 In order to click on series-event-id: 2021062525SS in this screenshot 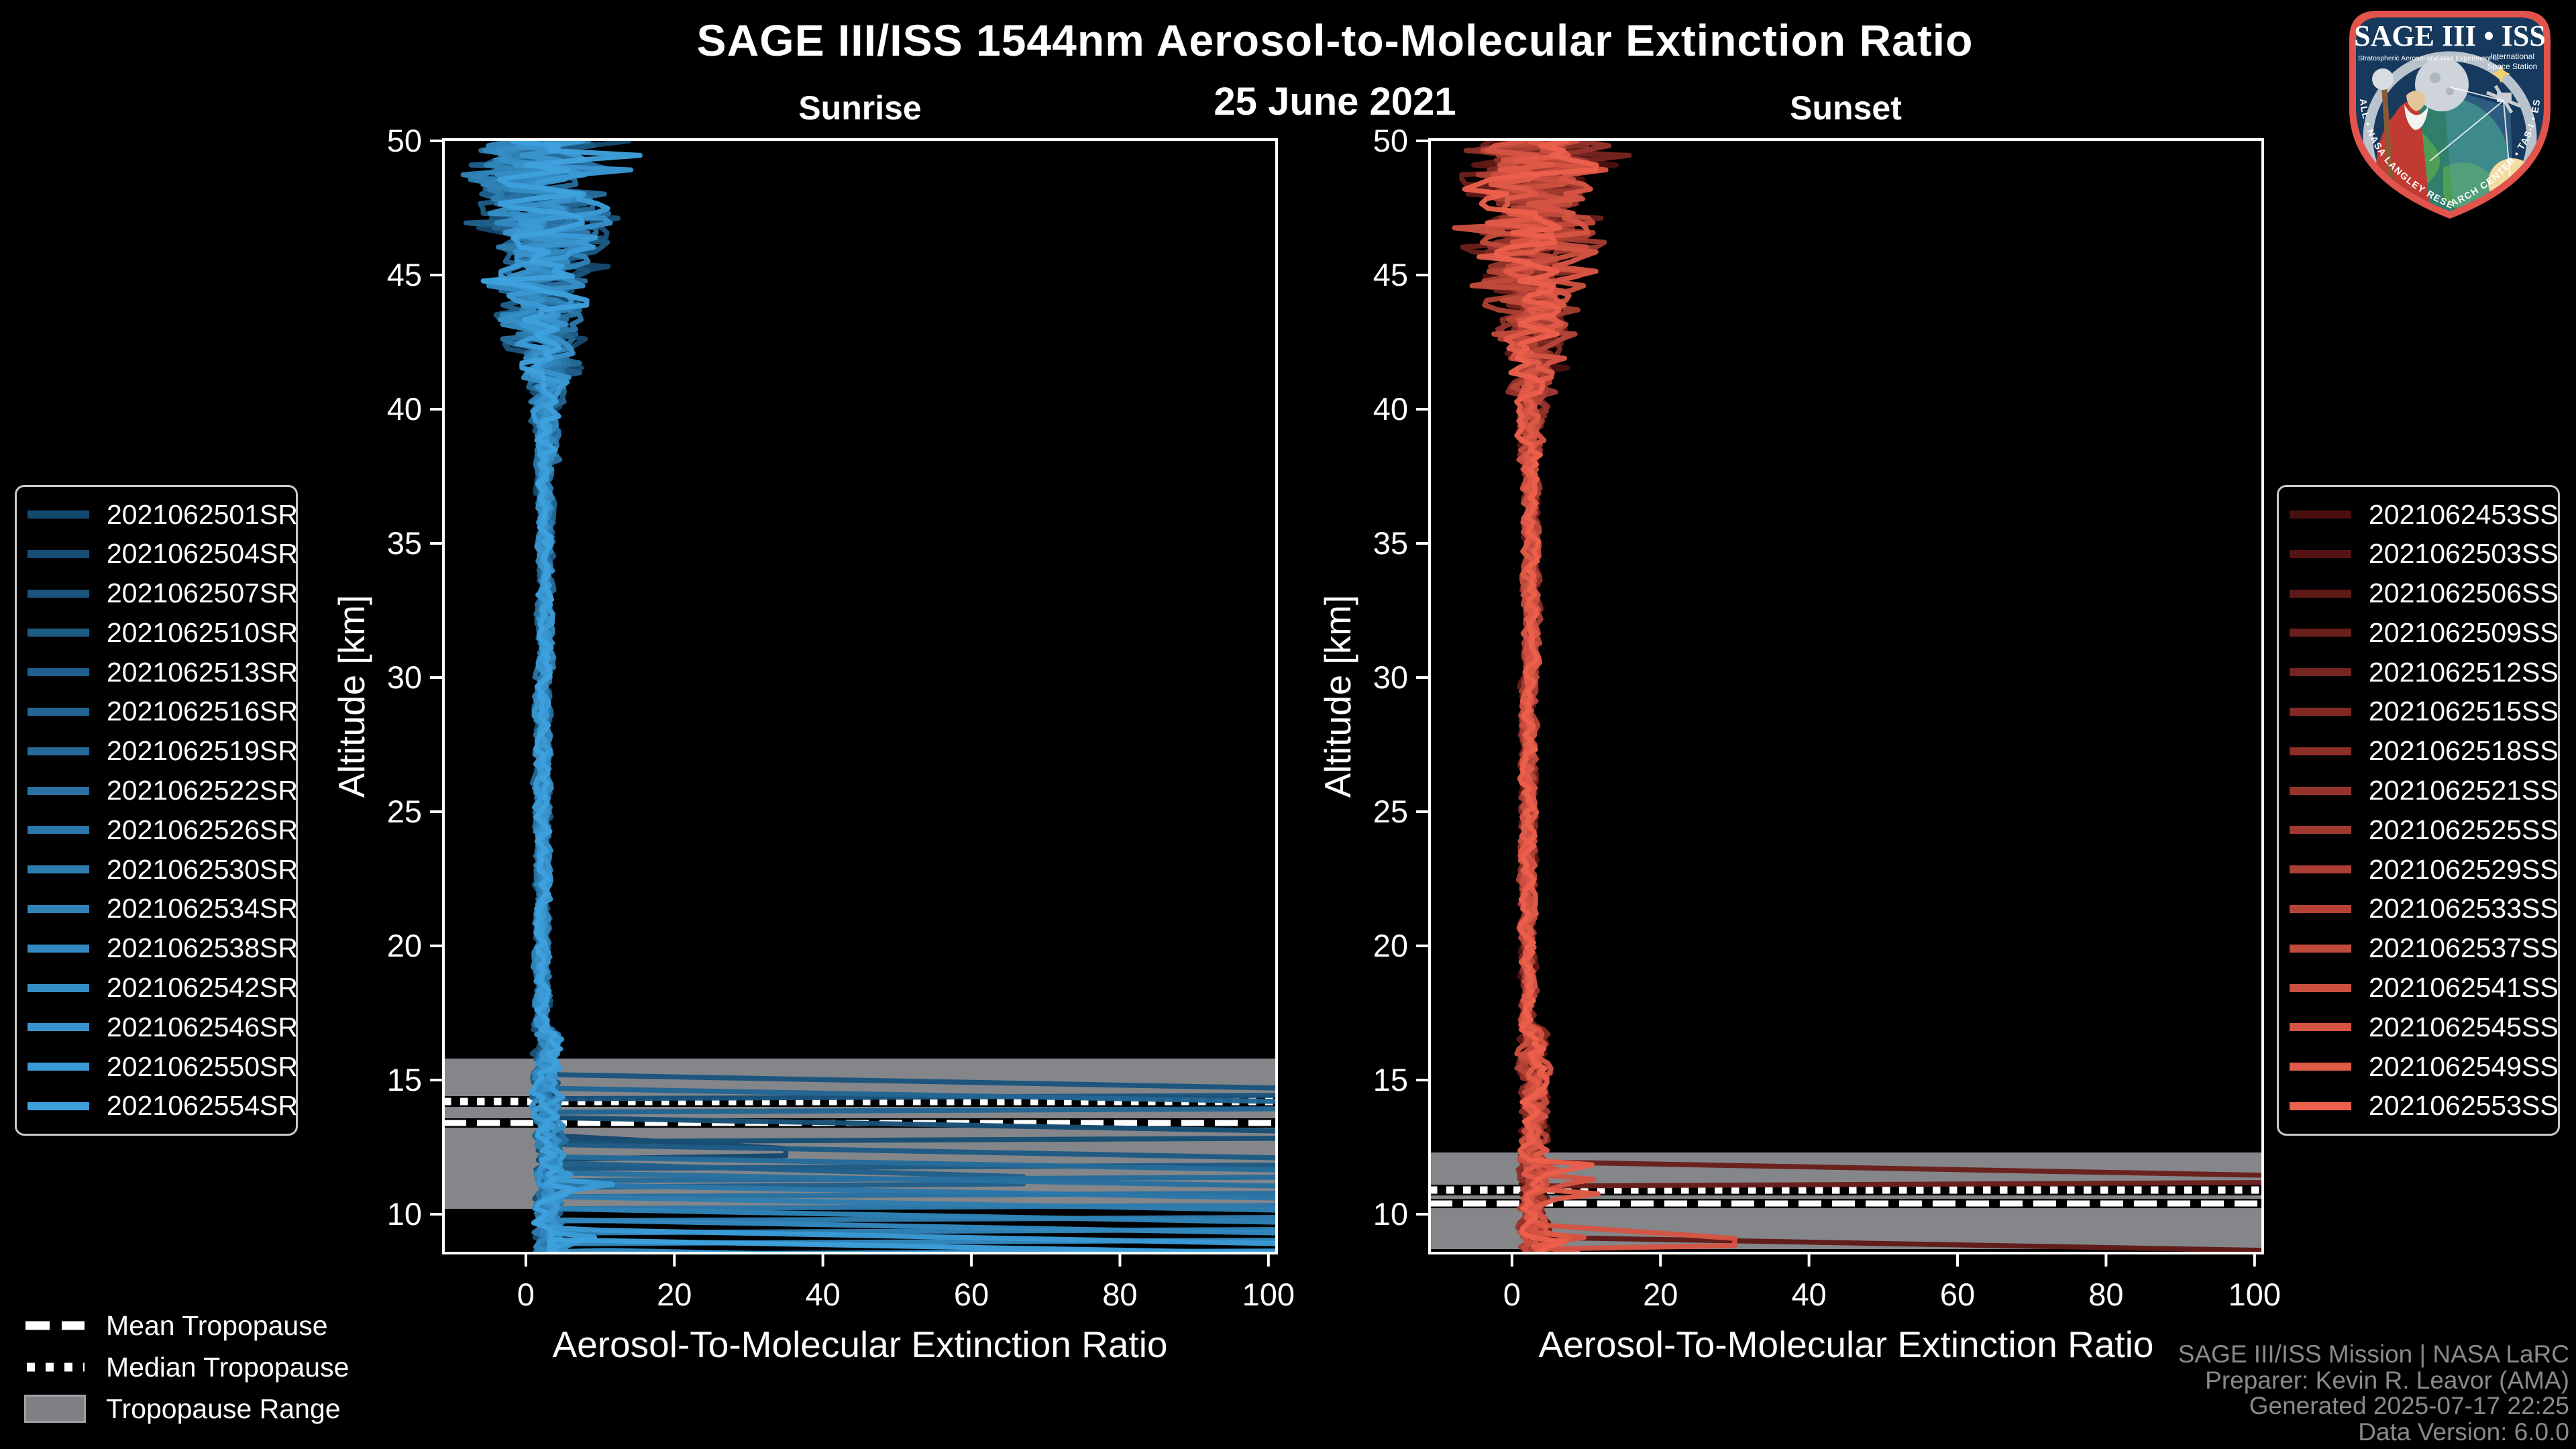, I will do `click(2464, 829)`.